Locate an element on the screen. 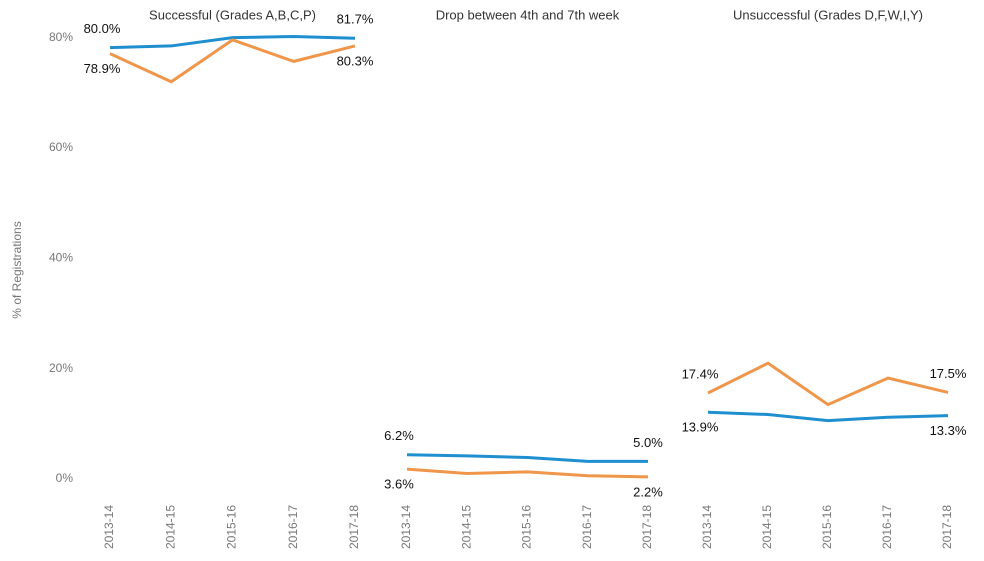  panel-title: Drop between 4th and 7th week is located at coordinates (528, 14).